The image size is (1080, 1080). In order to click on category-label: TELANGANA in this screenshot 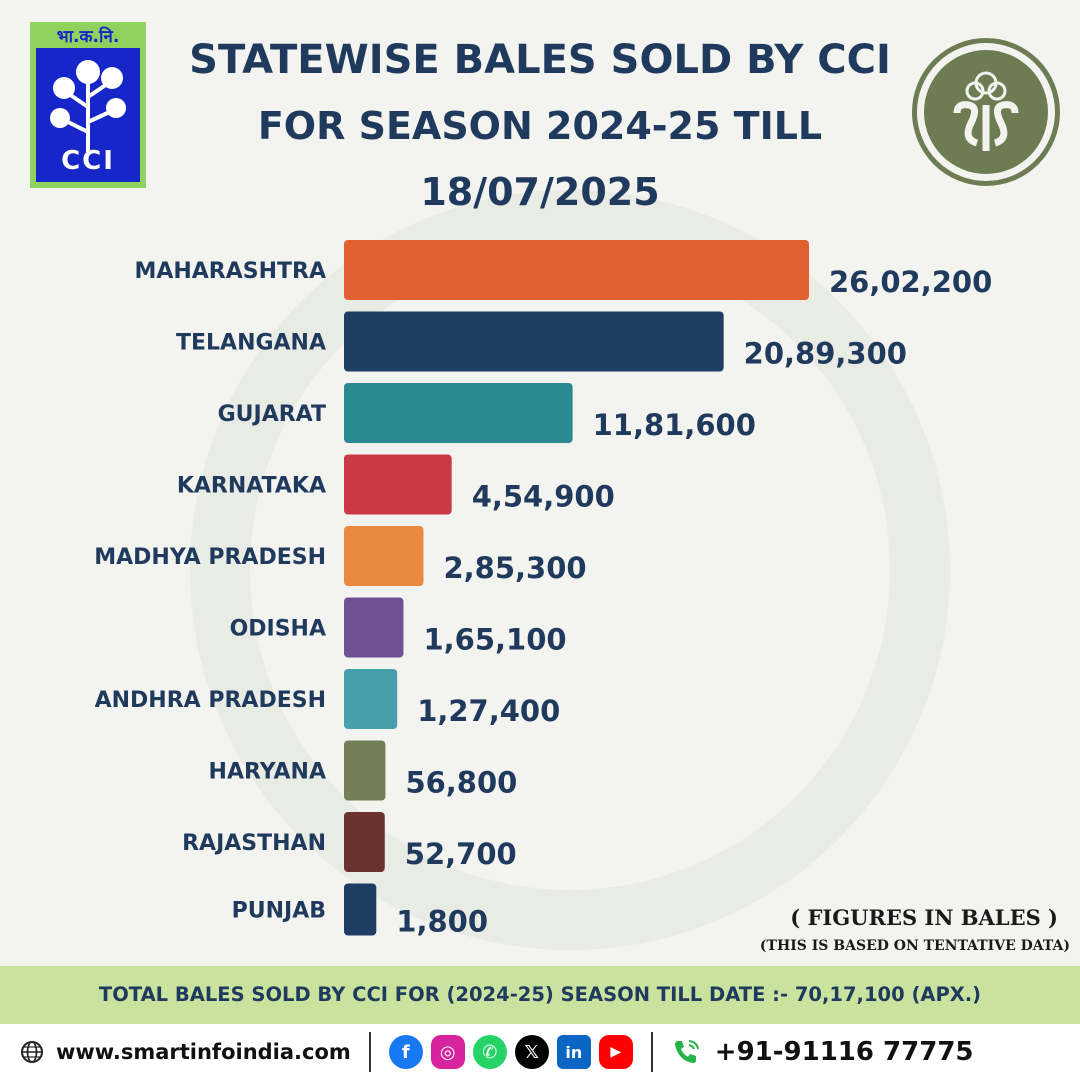, I will do `click(251, 343)`.